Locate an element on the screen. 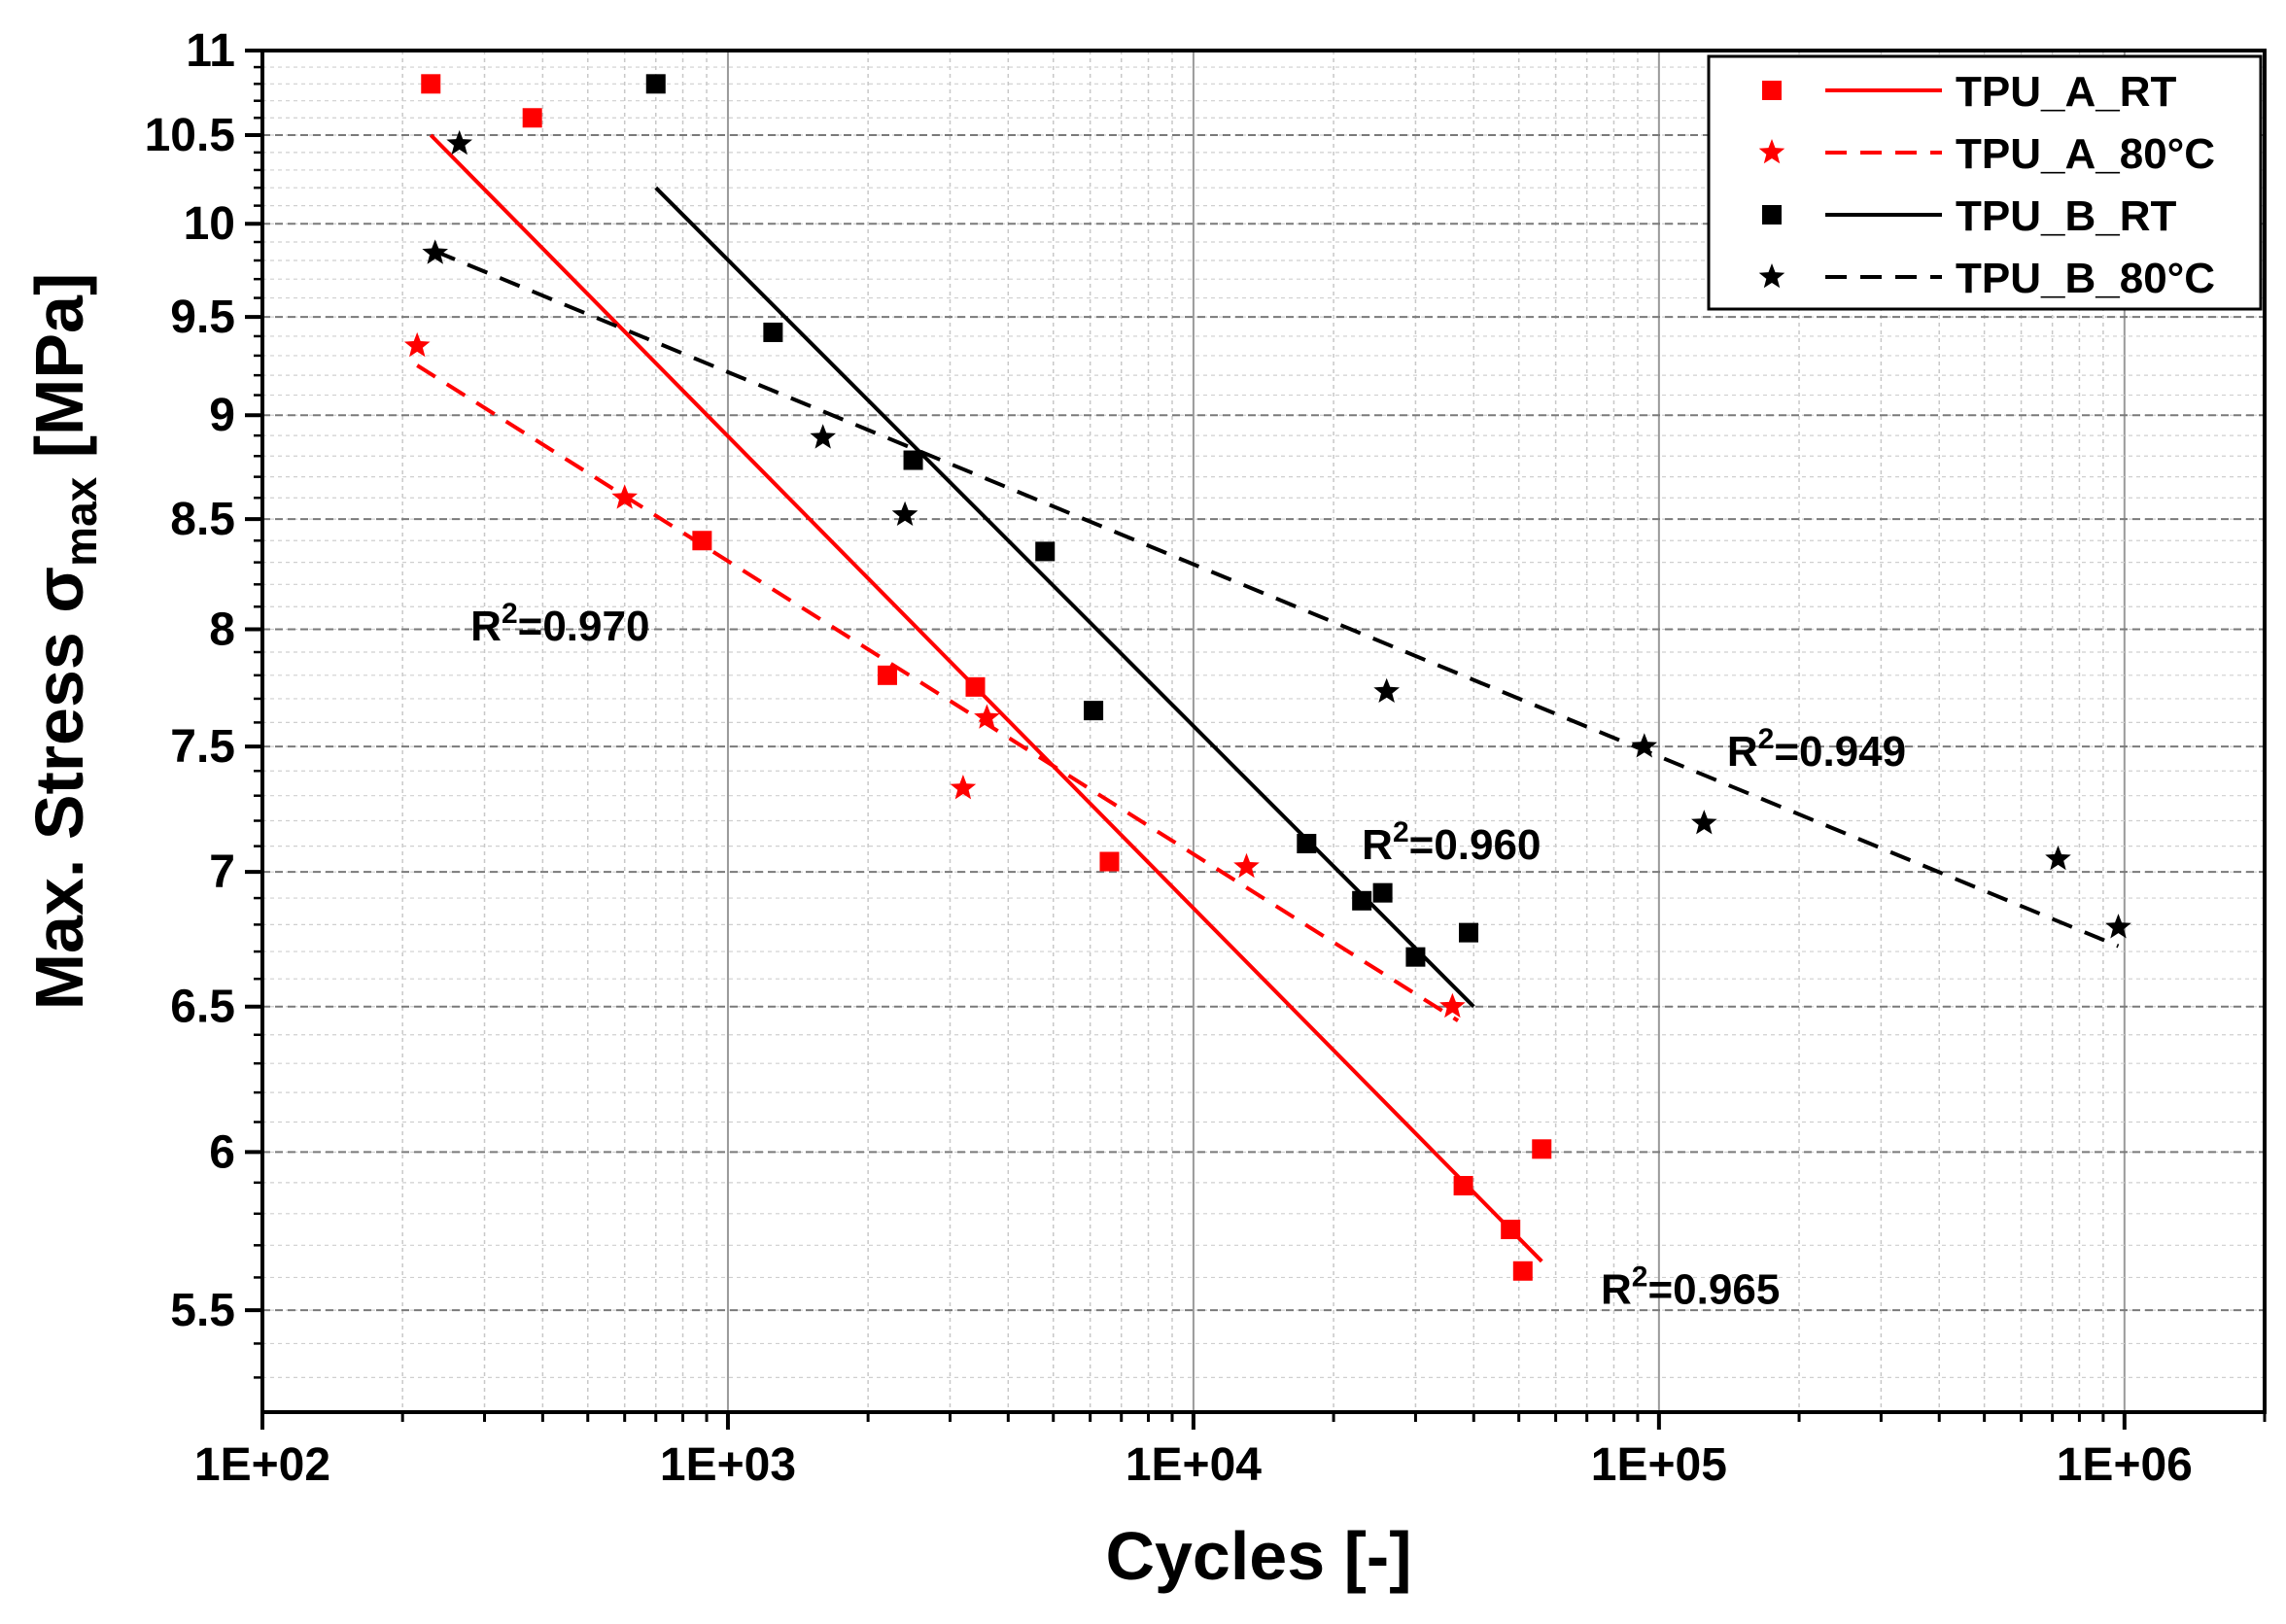  y-axis-title-unit: [MPa] is located at coordinates (59, 375).